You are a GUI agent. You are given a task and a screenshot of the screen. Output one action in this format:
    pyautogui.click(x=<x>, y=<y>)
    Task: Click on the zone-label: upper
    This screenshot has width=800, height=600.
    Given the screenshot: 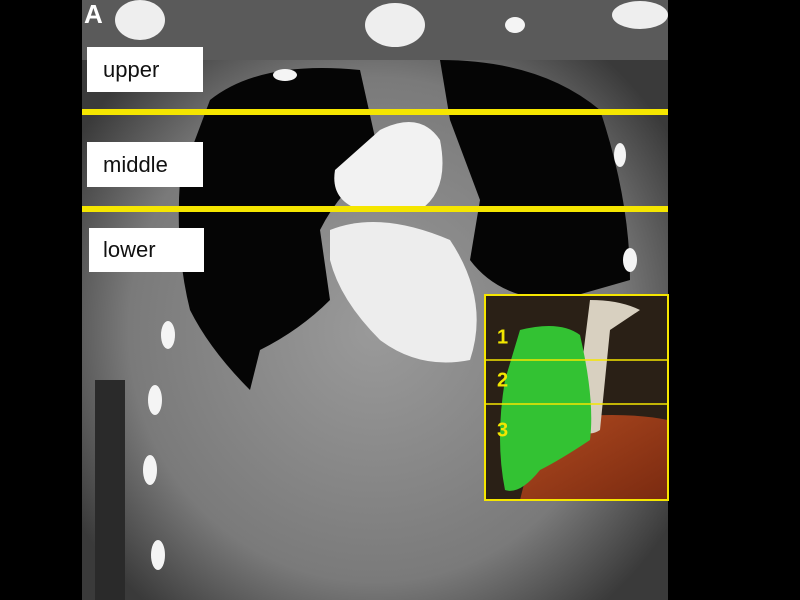 What is the action you would take?
    pyautogui.click(x=131, y=69)
    